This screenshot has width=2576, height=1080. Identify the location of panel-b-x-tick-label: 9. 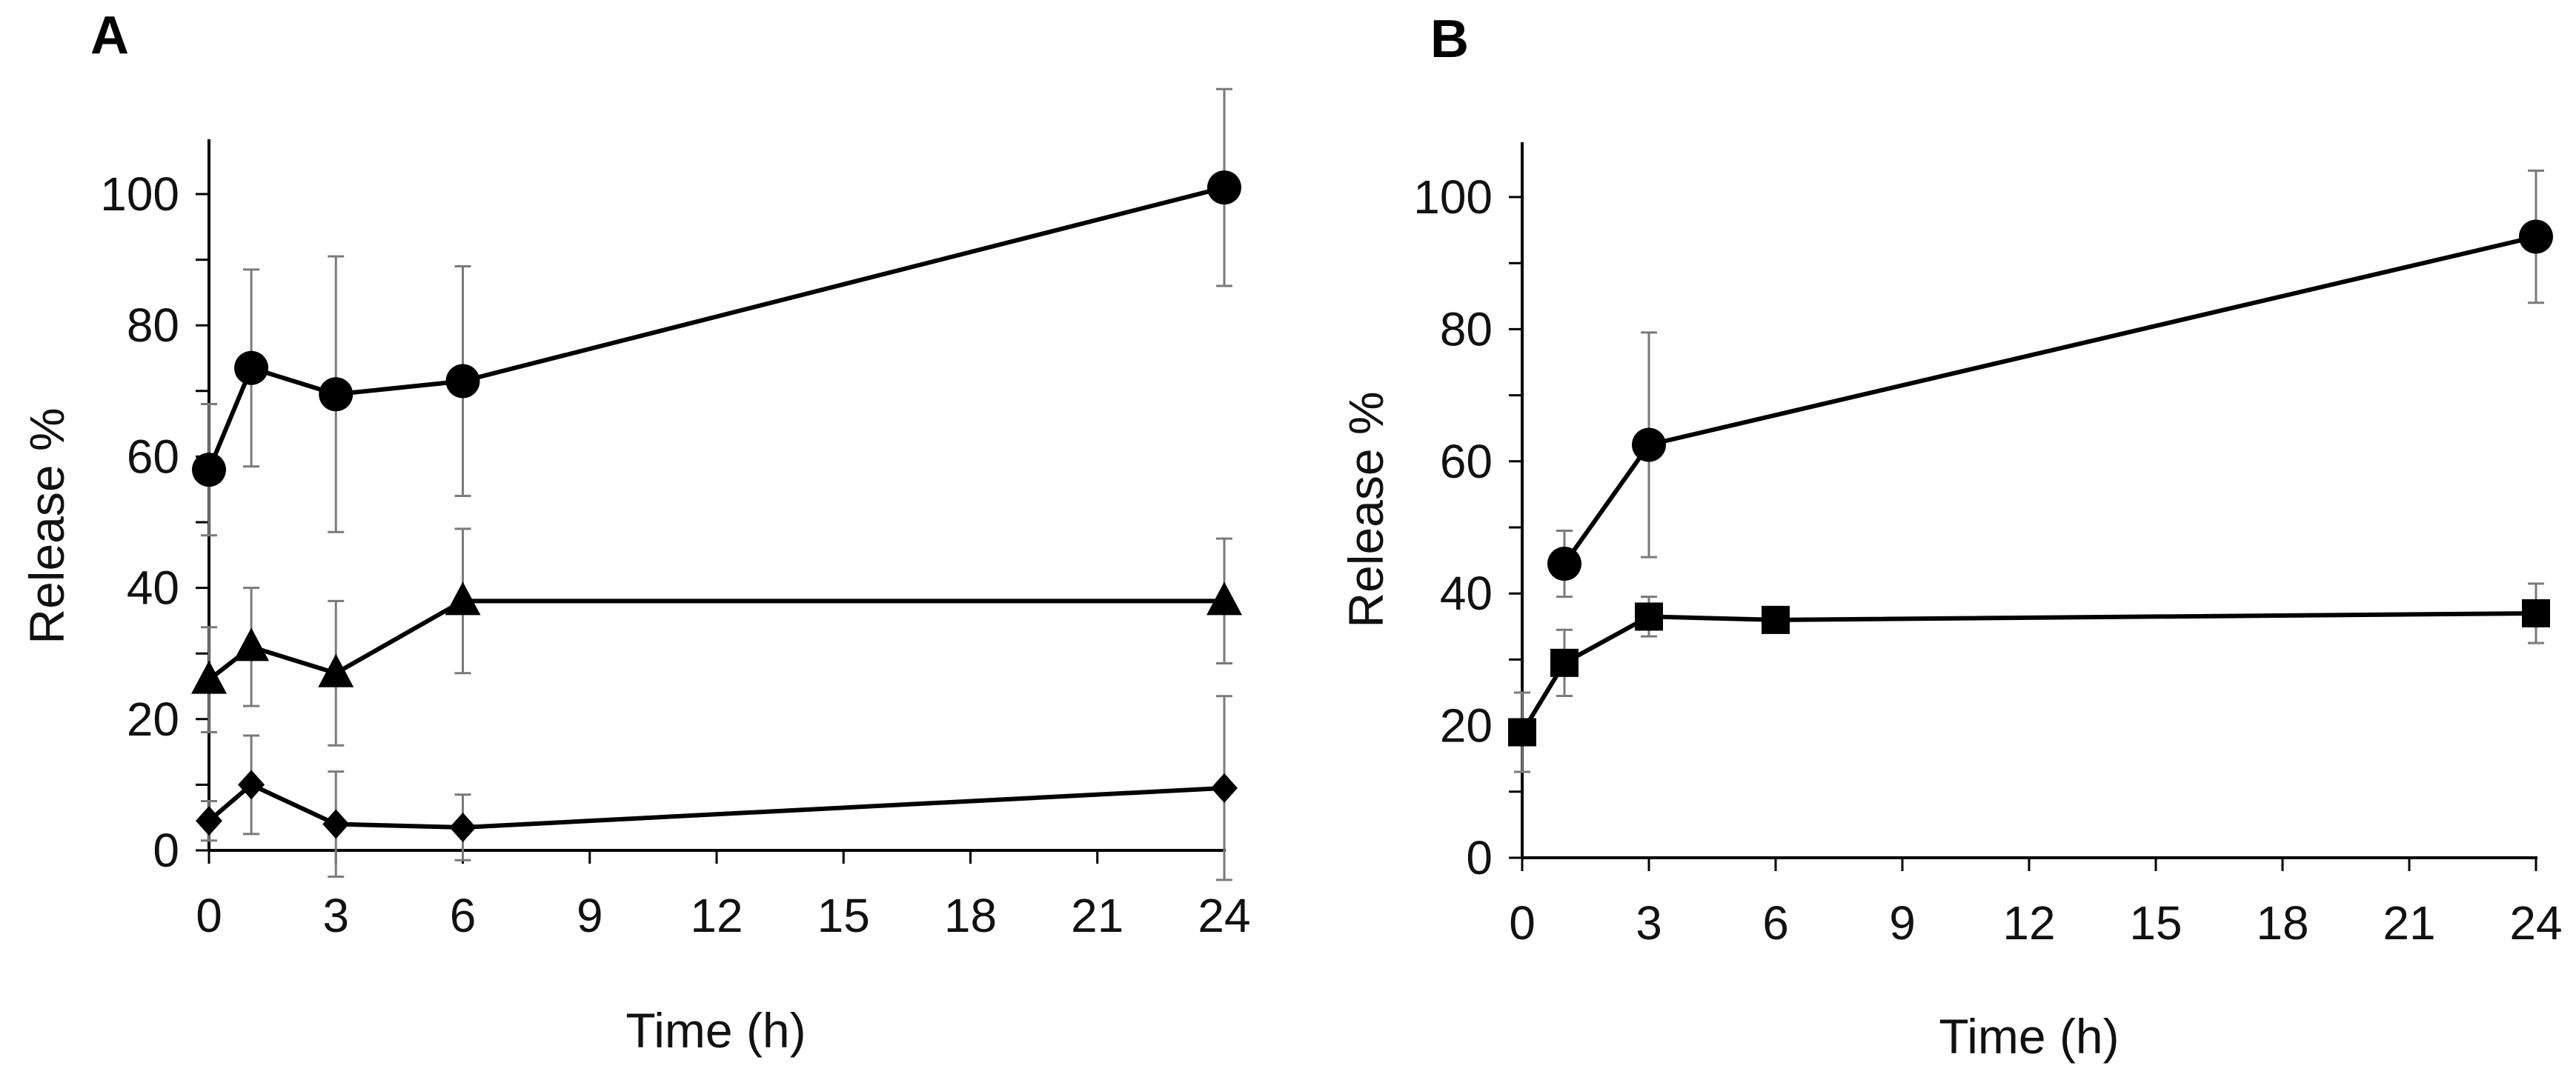
(1902, 923).